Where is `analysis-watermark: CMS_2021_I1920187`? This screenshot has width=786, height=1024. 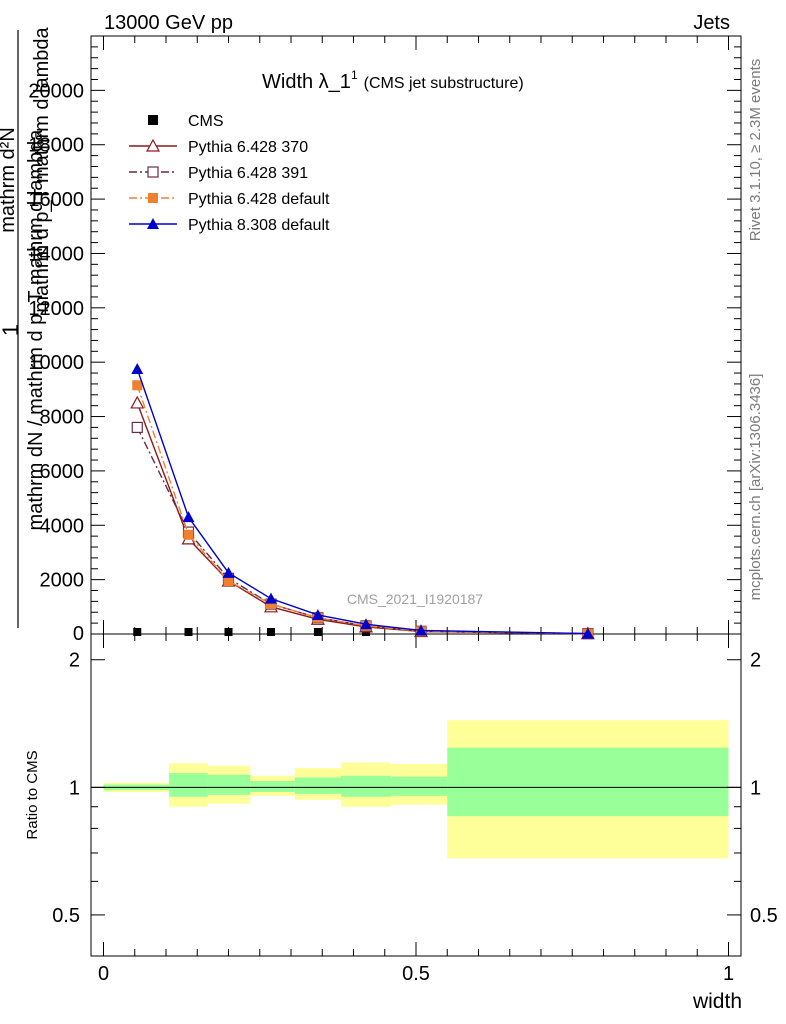 analysis-watermark: CMS_2021_I1920187 is located at coordinates (415, 599).